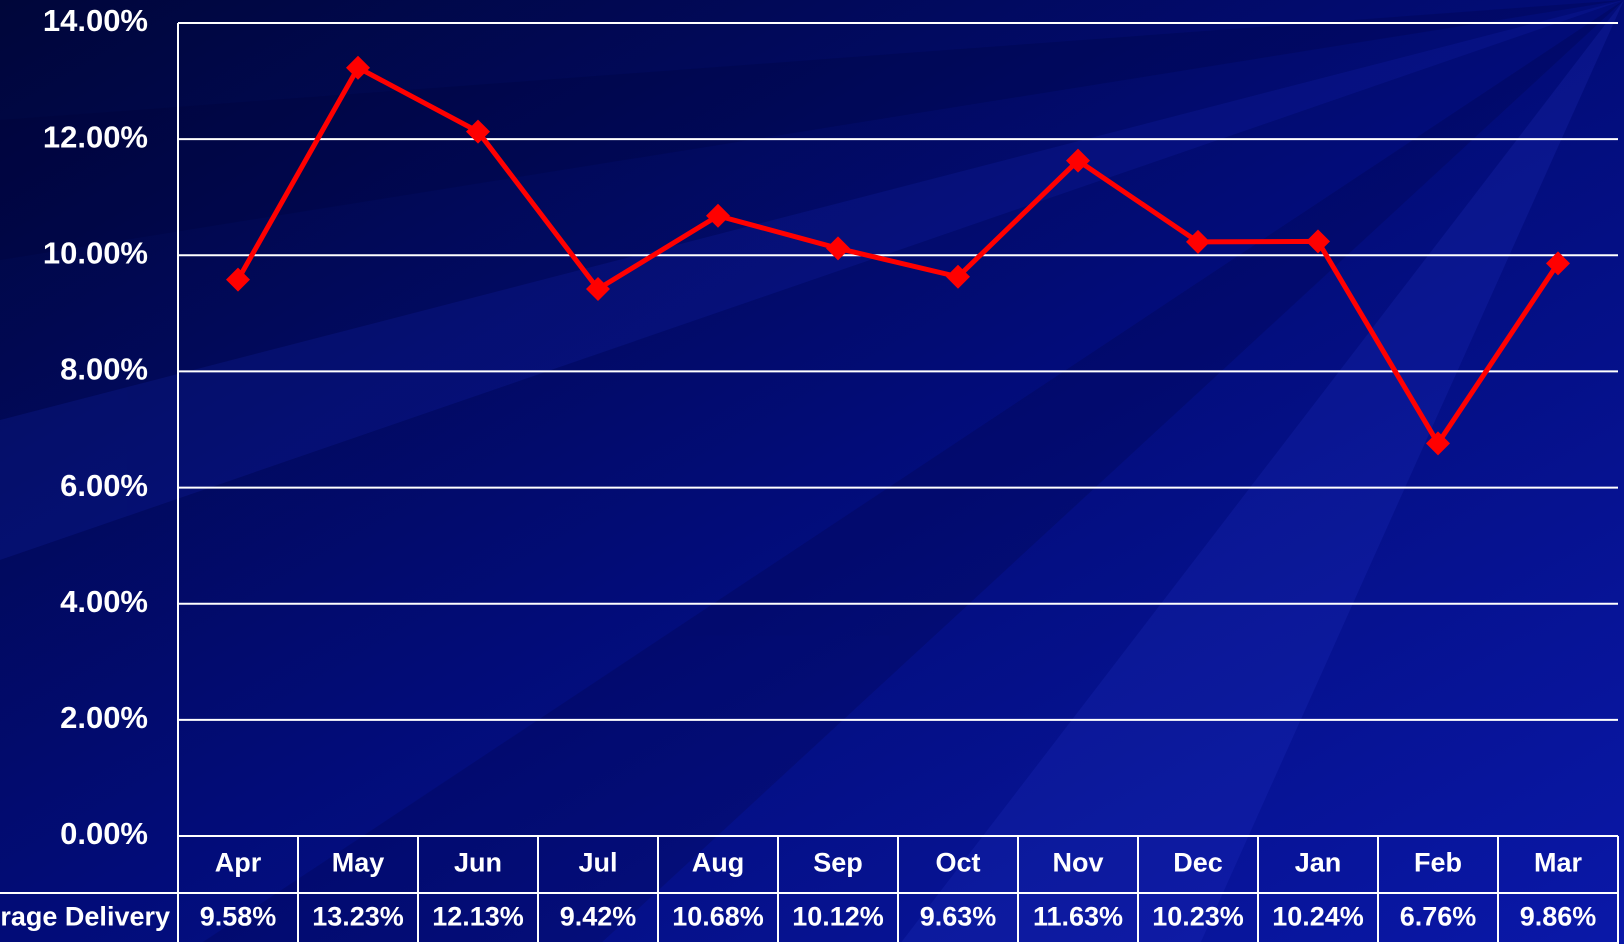 The height and width of the screenshot is (944, 1624). Describe the element at coordinates (478, 917) in the screenshot. I see `table-value: 12.13%` at that location.